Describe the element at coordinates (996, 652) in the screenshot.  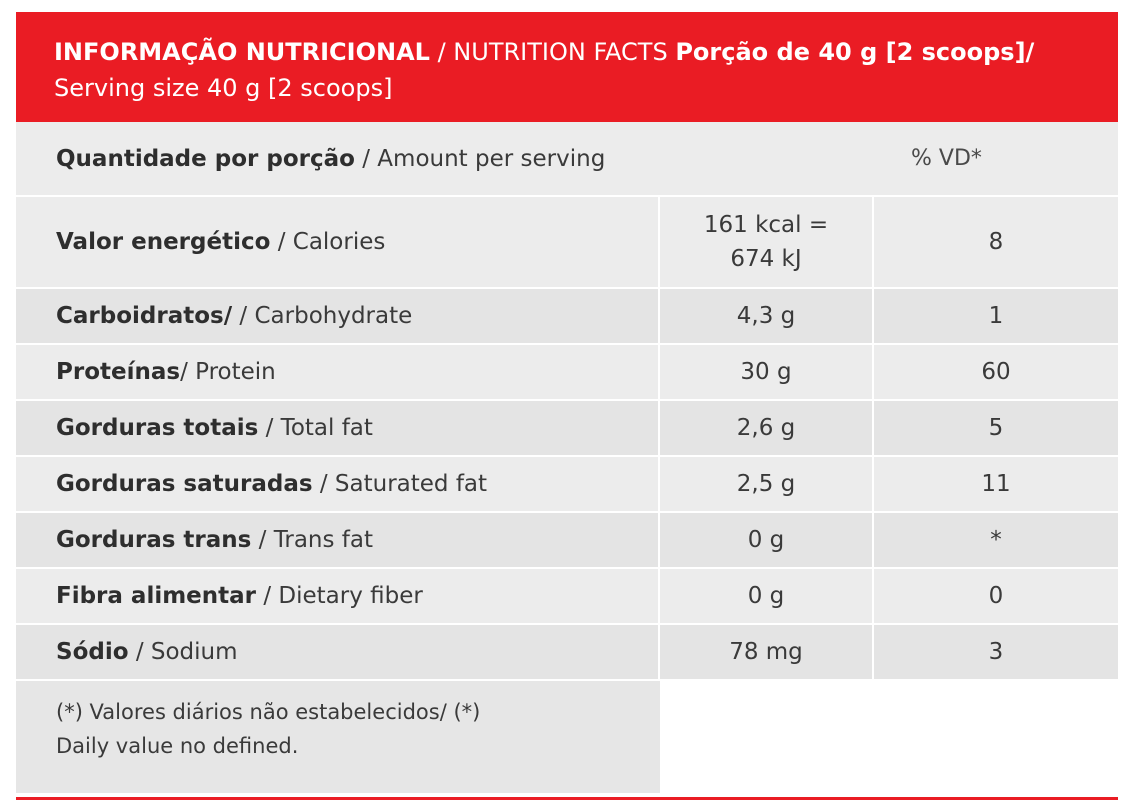
I see `nutrient-dv: 3` at that location.